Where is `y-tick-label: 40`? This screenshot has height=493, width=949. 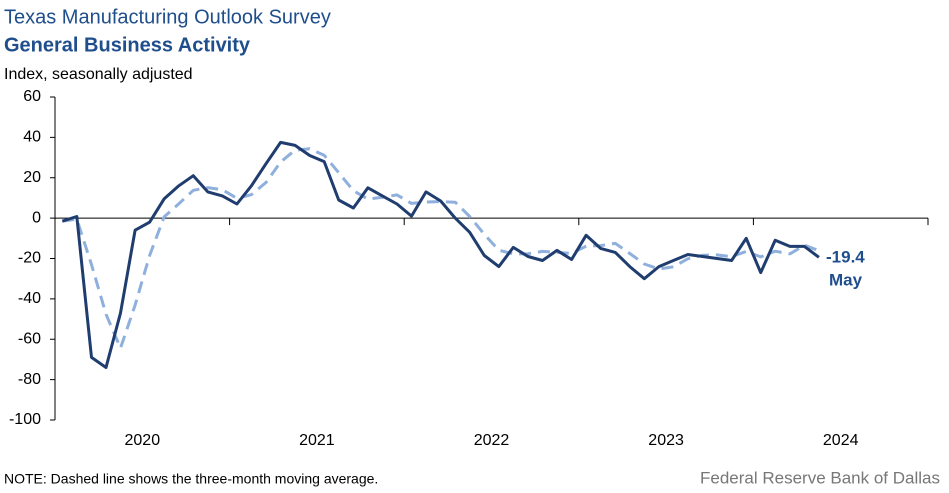
y-tick-label: 40 is located at coordinates (32, 137).